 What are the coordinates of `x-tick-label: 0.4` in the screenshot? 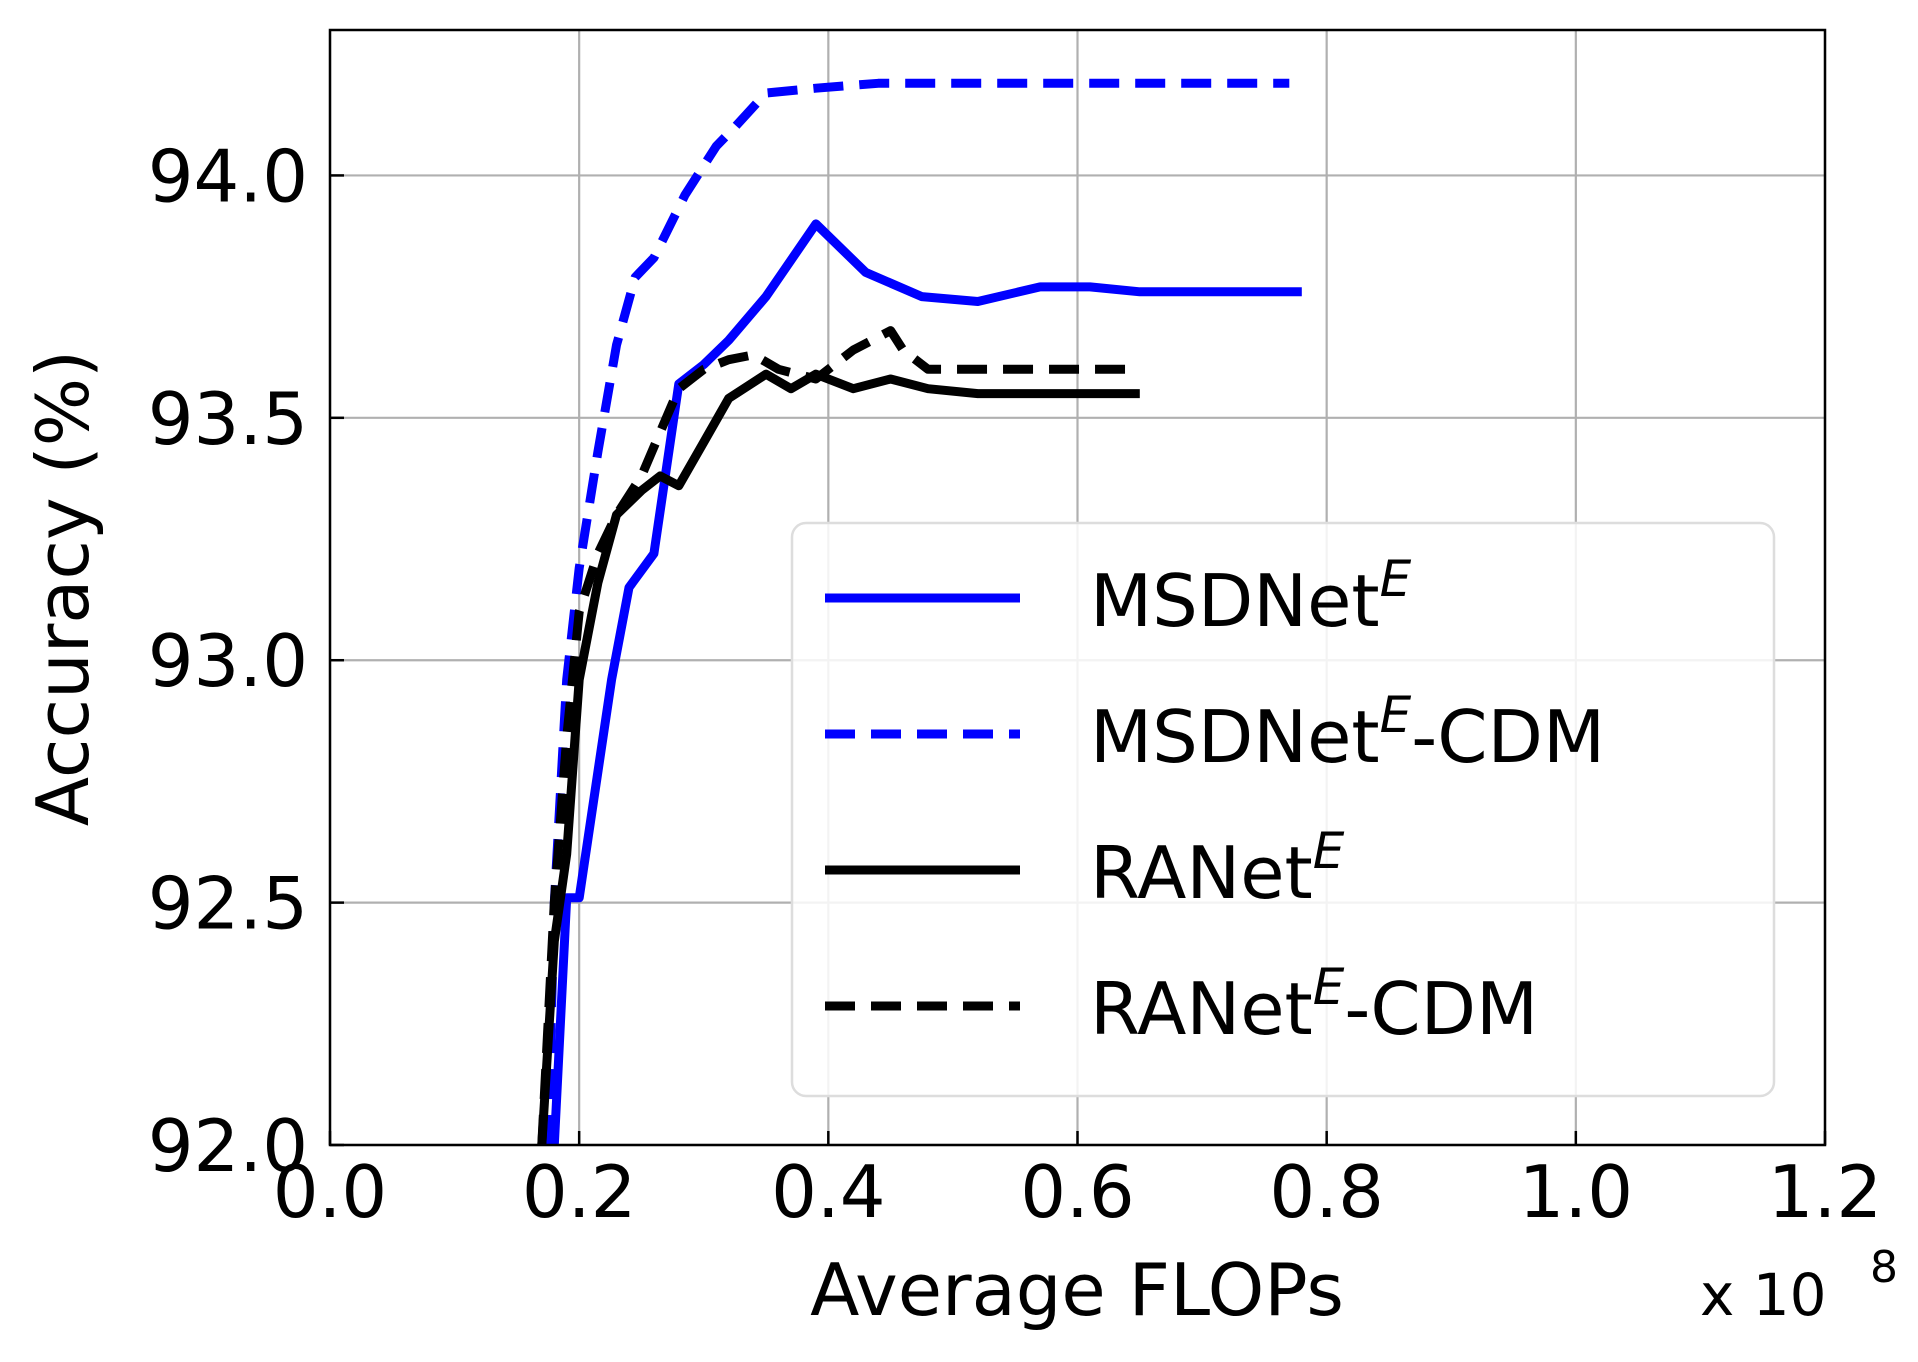 It's located at (828, 1192).